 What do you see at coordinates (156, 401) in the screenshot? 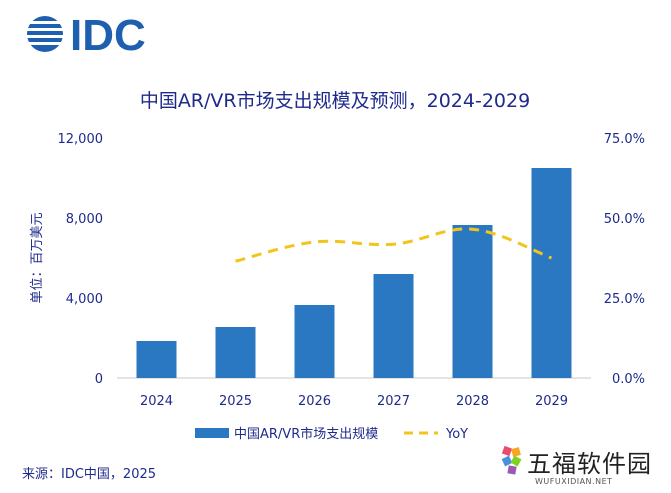
I see `x-tick: 2024` at bounding box center [156, 401].